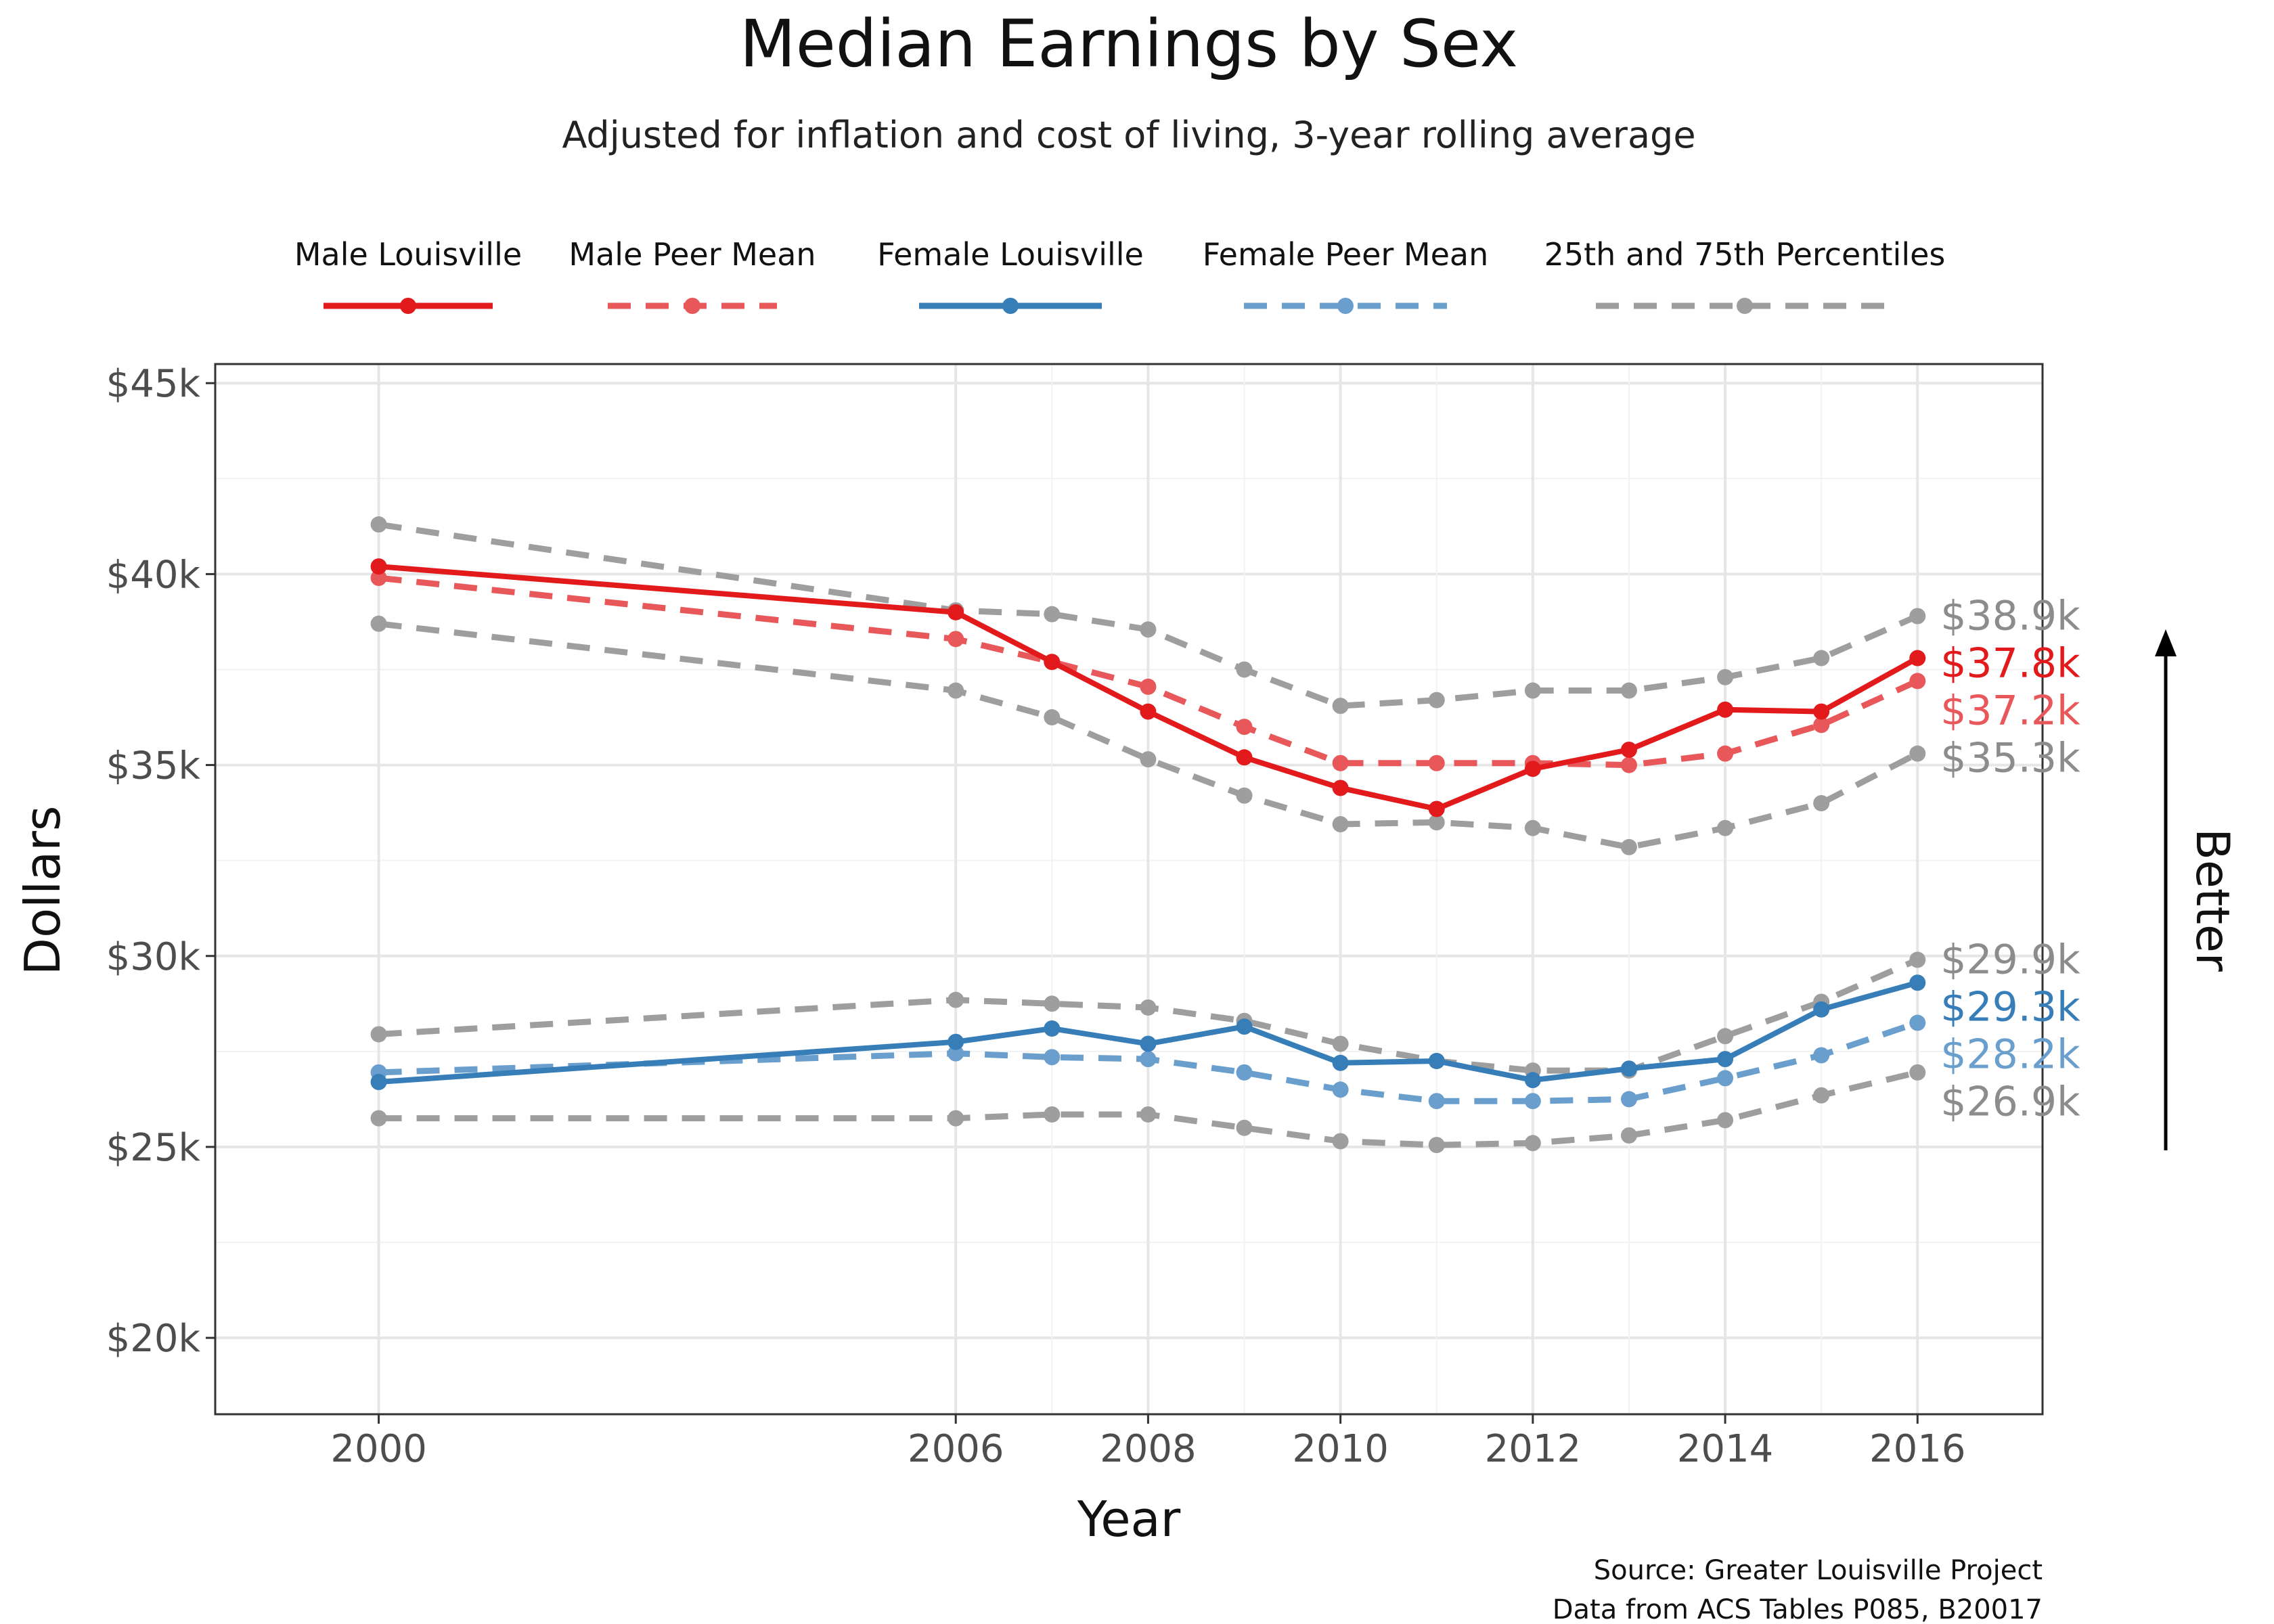  Describe the element at coordinates (1148, 1449) in the screenshot. I see `x-tick-label: 2008` at that location.